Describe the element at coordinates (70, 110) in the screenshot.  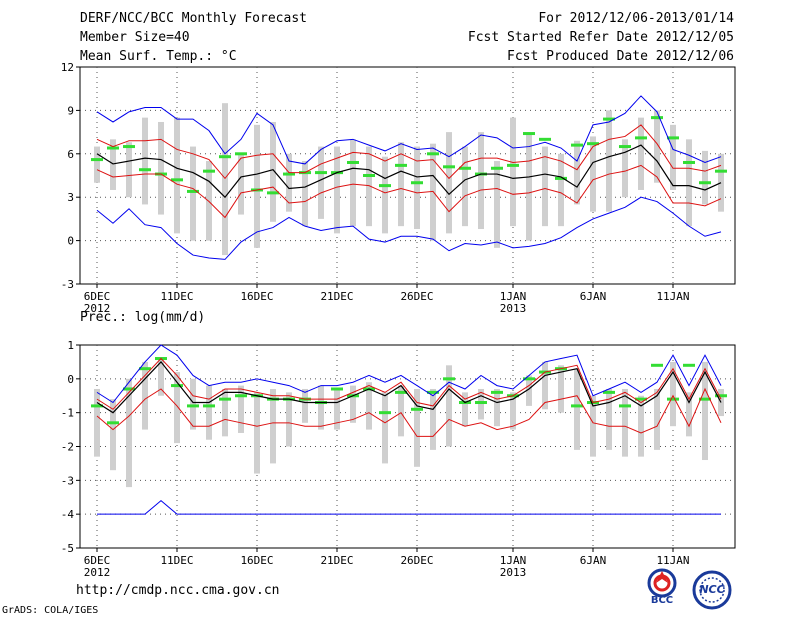
I see `y-tick-label: 9` at that location.